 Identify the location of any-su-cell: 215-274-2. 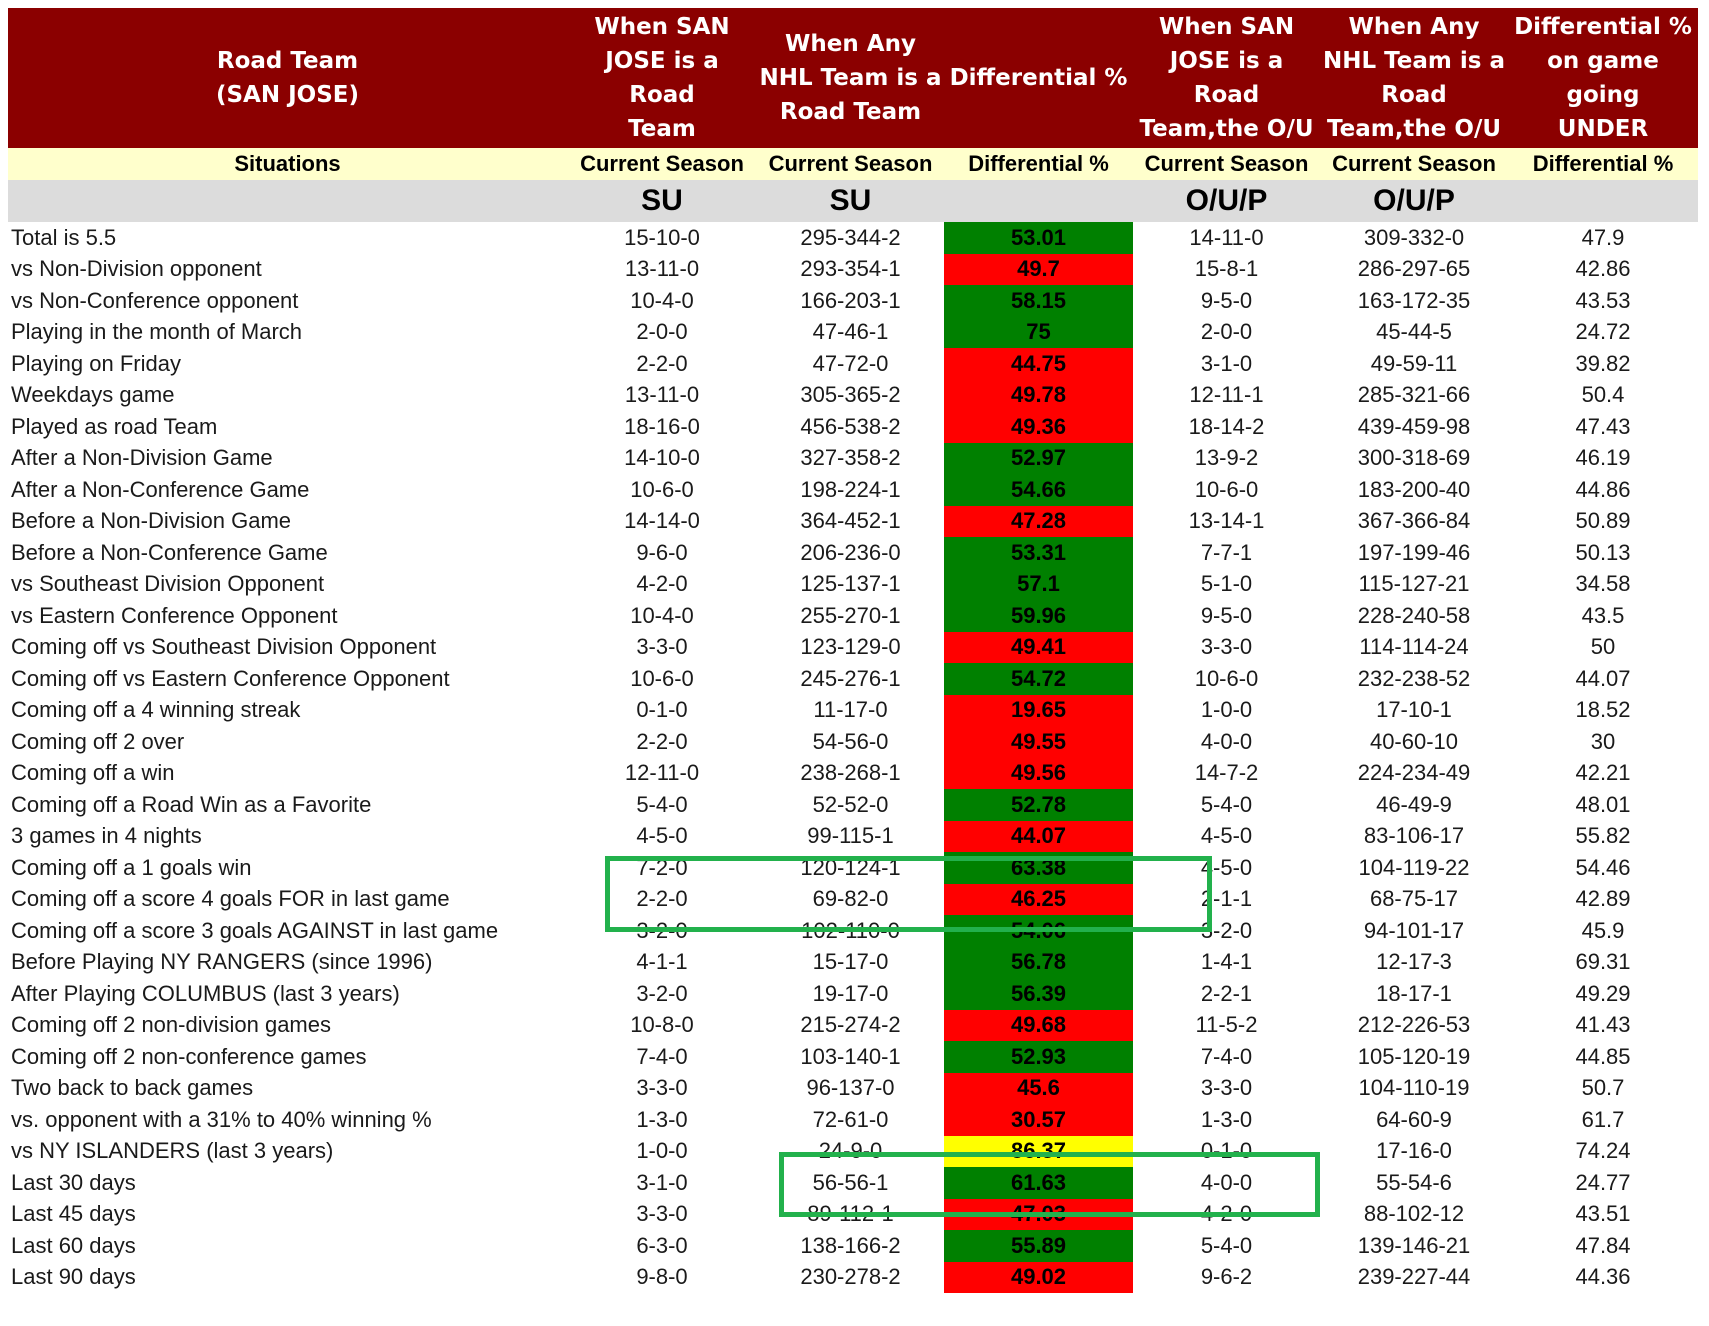
(850, 1025).